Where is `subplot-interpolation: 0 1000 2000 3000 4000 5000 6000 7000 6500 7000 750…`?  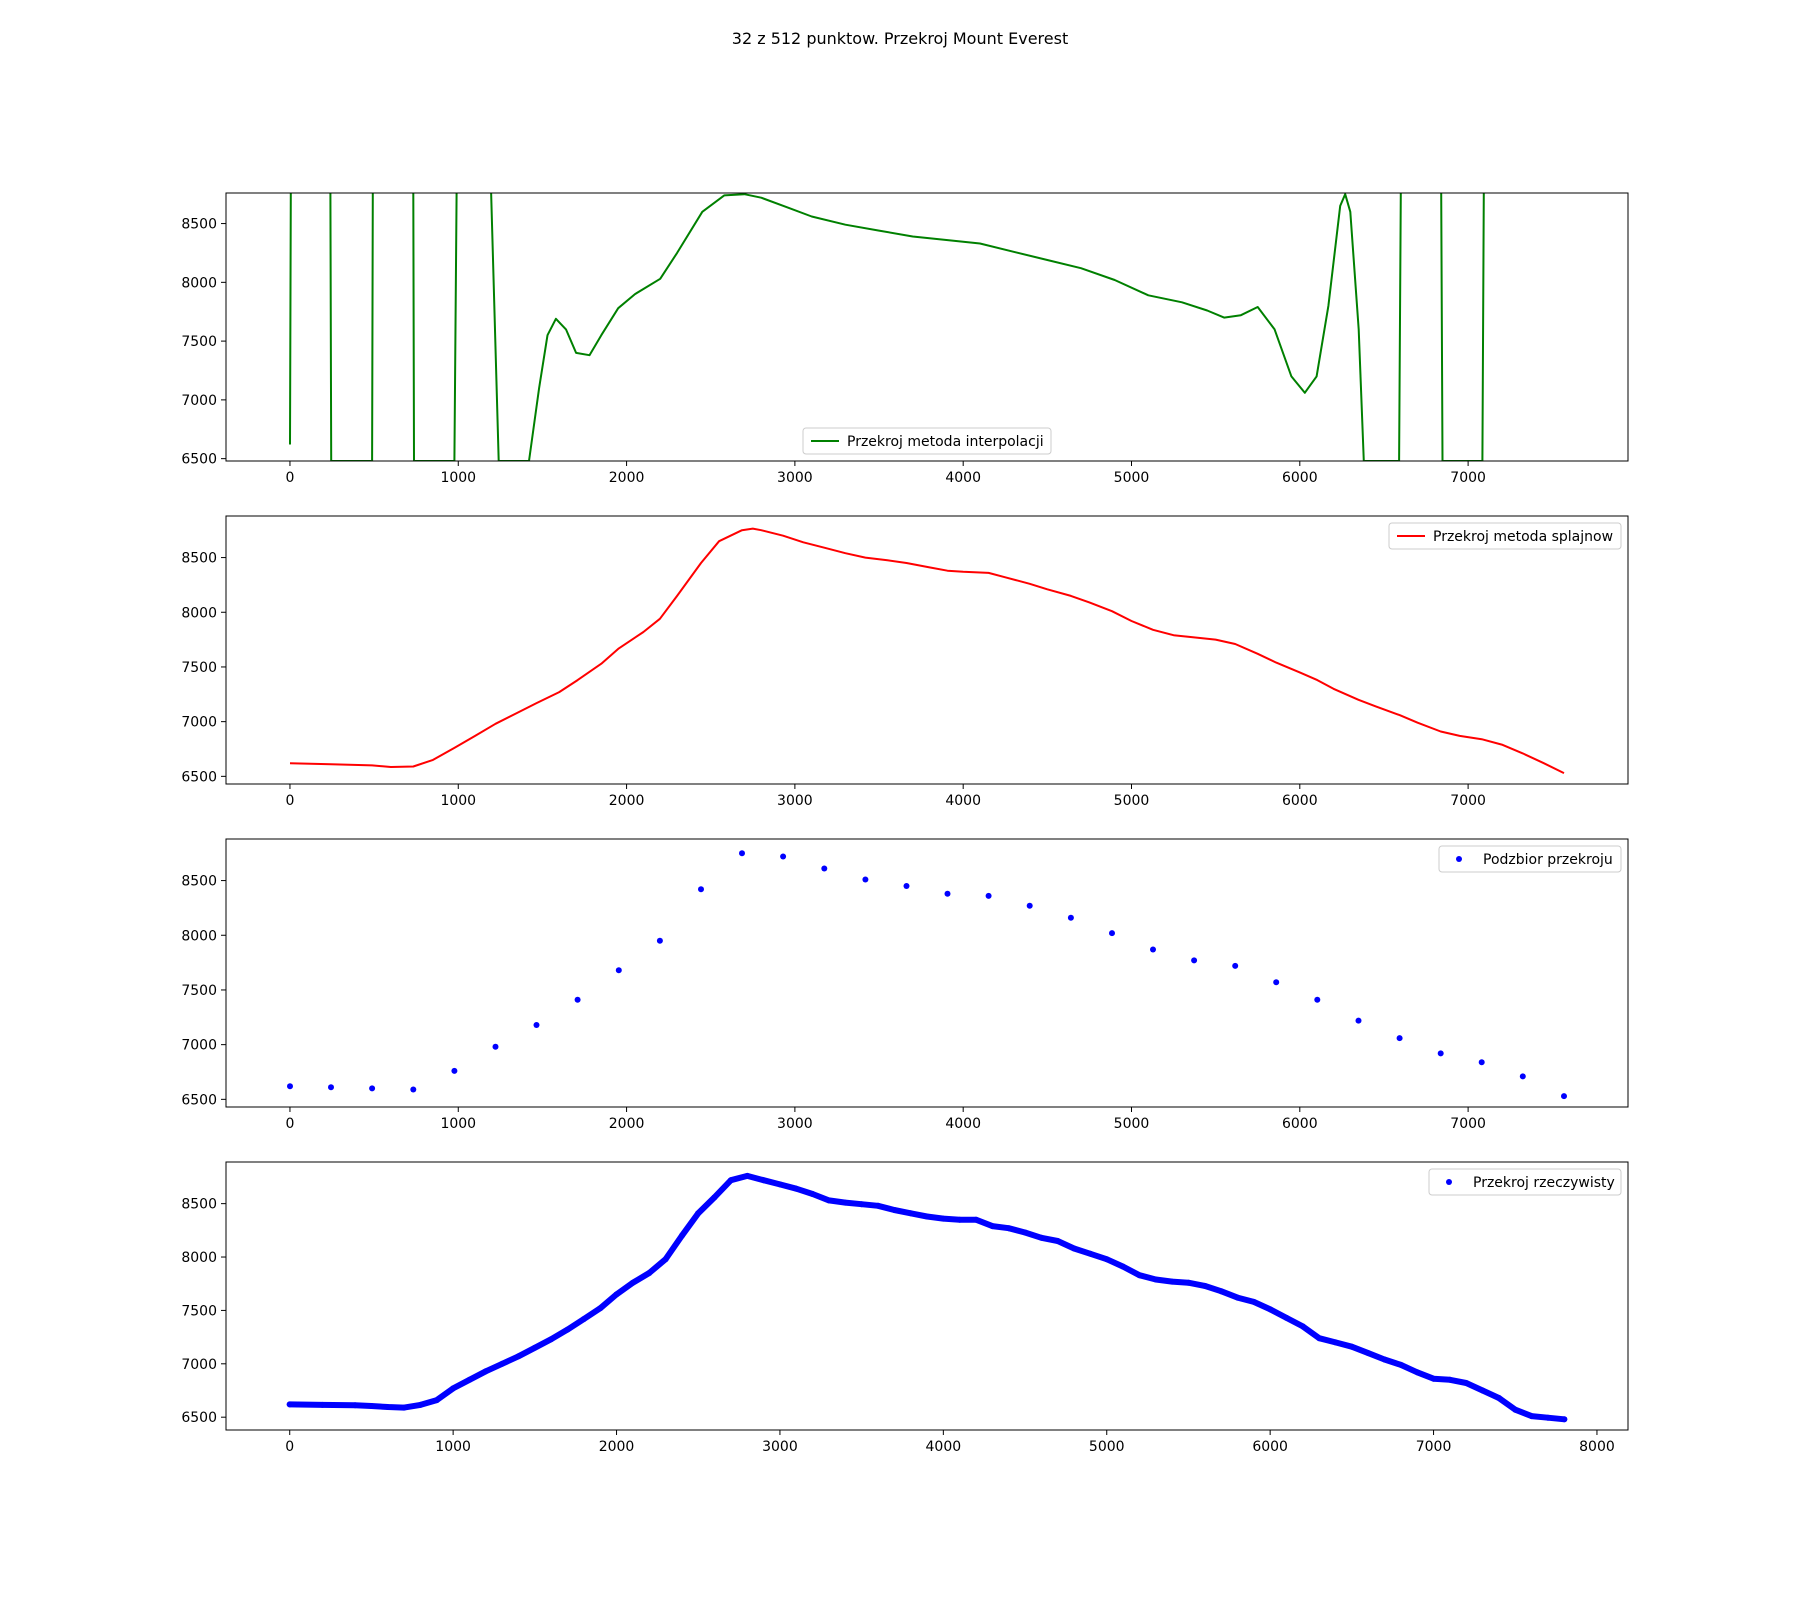 subplot-interpolation: 0 1000 2000 3000 4000 5000 6000 7000 6500 7000 750… is located at coordinates (905, 339).